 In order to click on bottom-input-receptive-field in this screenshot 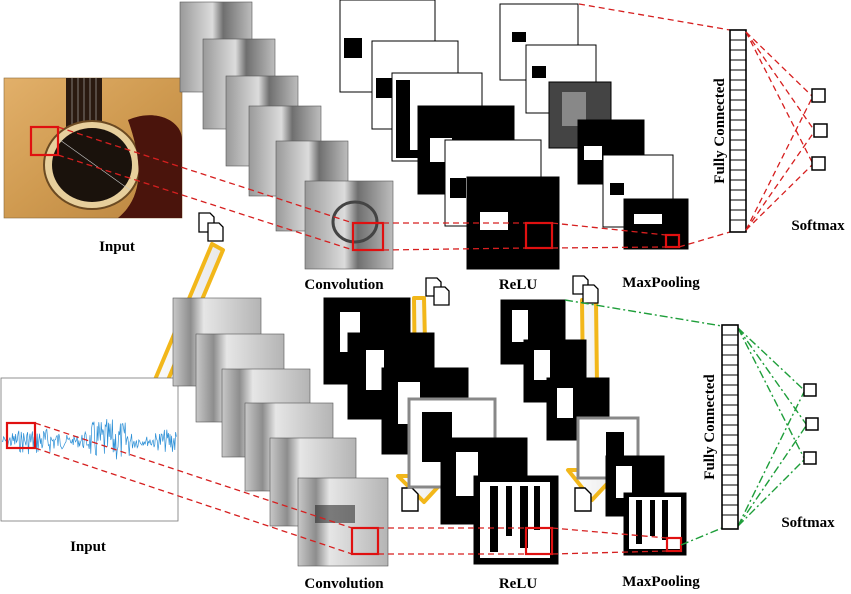, I will do `click(21, 435)`.